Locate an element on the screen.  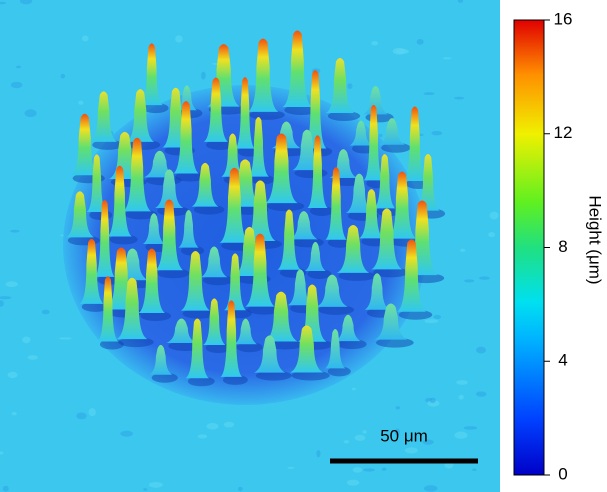
colorbar-tick-label: 16 is located at coordinates (563, 18).